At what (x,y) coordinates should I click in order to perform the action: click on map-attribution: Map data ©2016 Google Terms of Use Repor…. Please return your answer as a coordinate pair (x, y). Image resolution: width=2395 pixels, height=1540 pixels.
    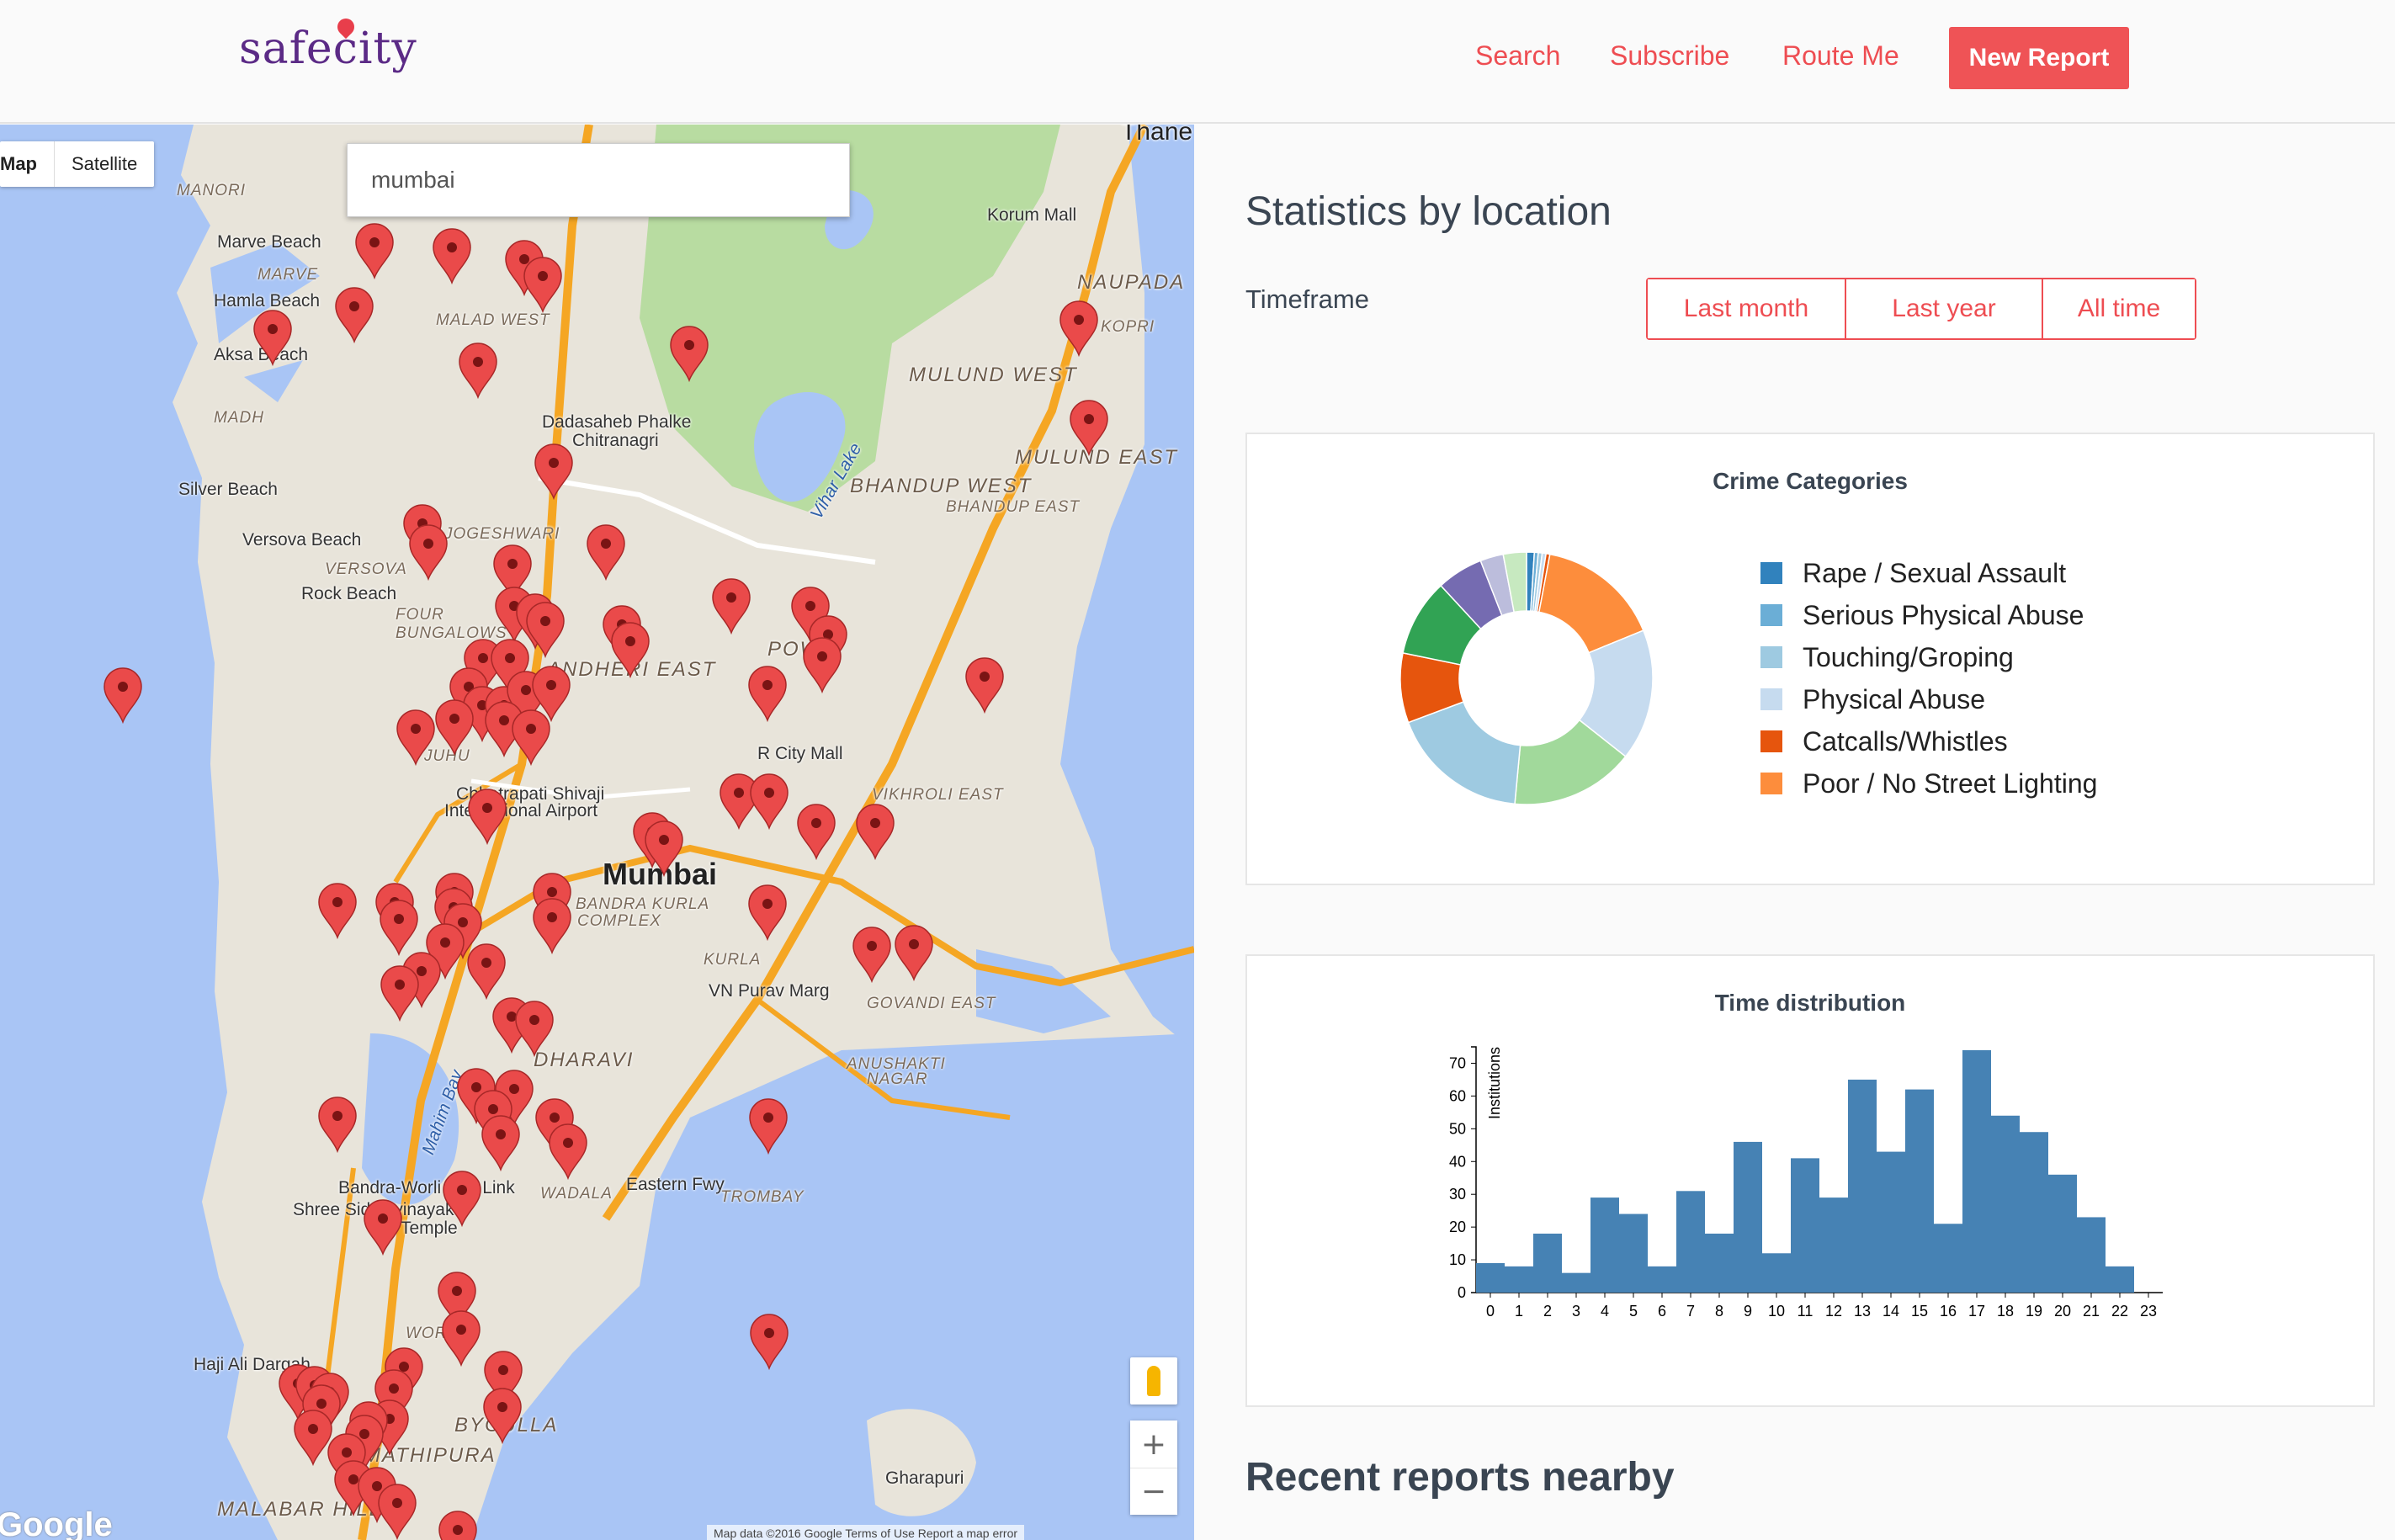
    Looking at the image, I should click on (866, 1532).